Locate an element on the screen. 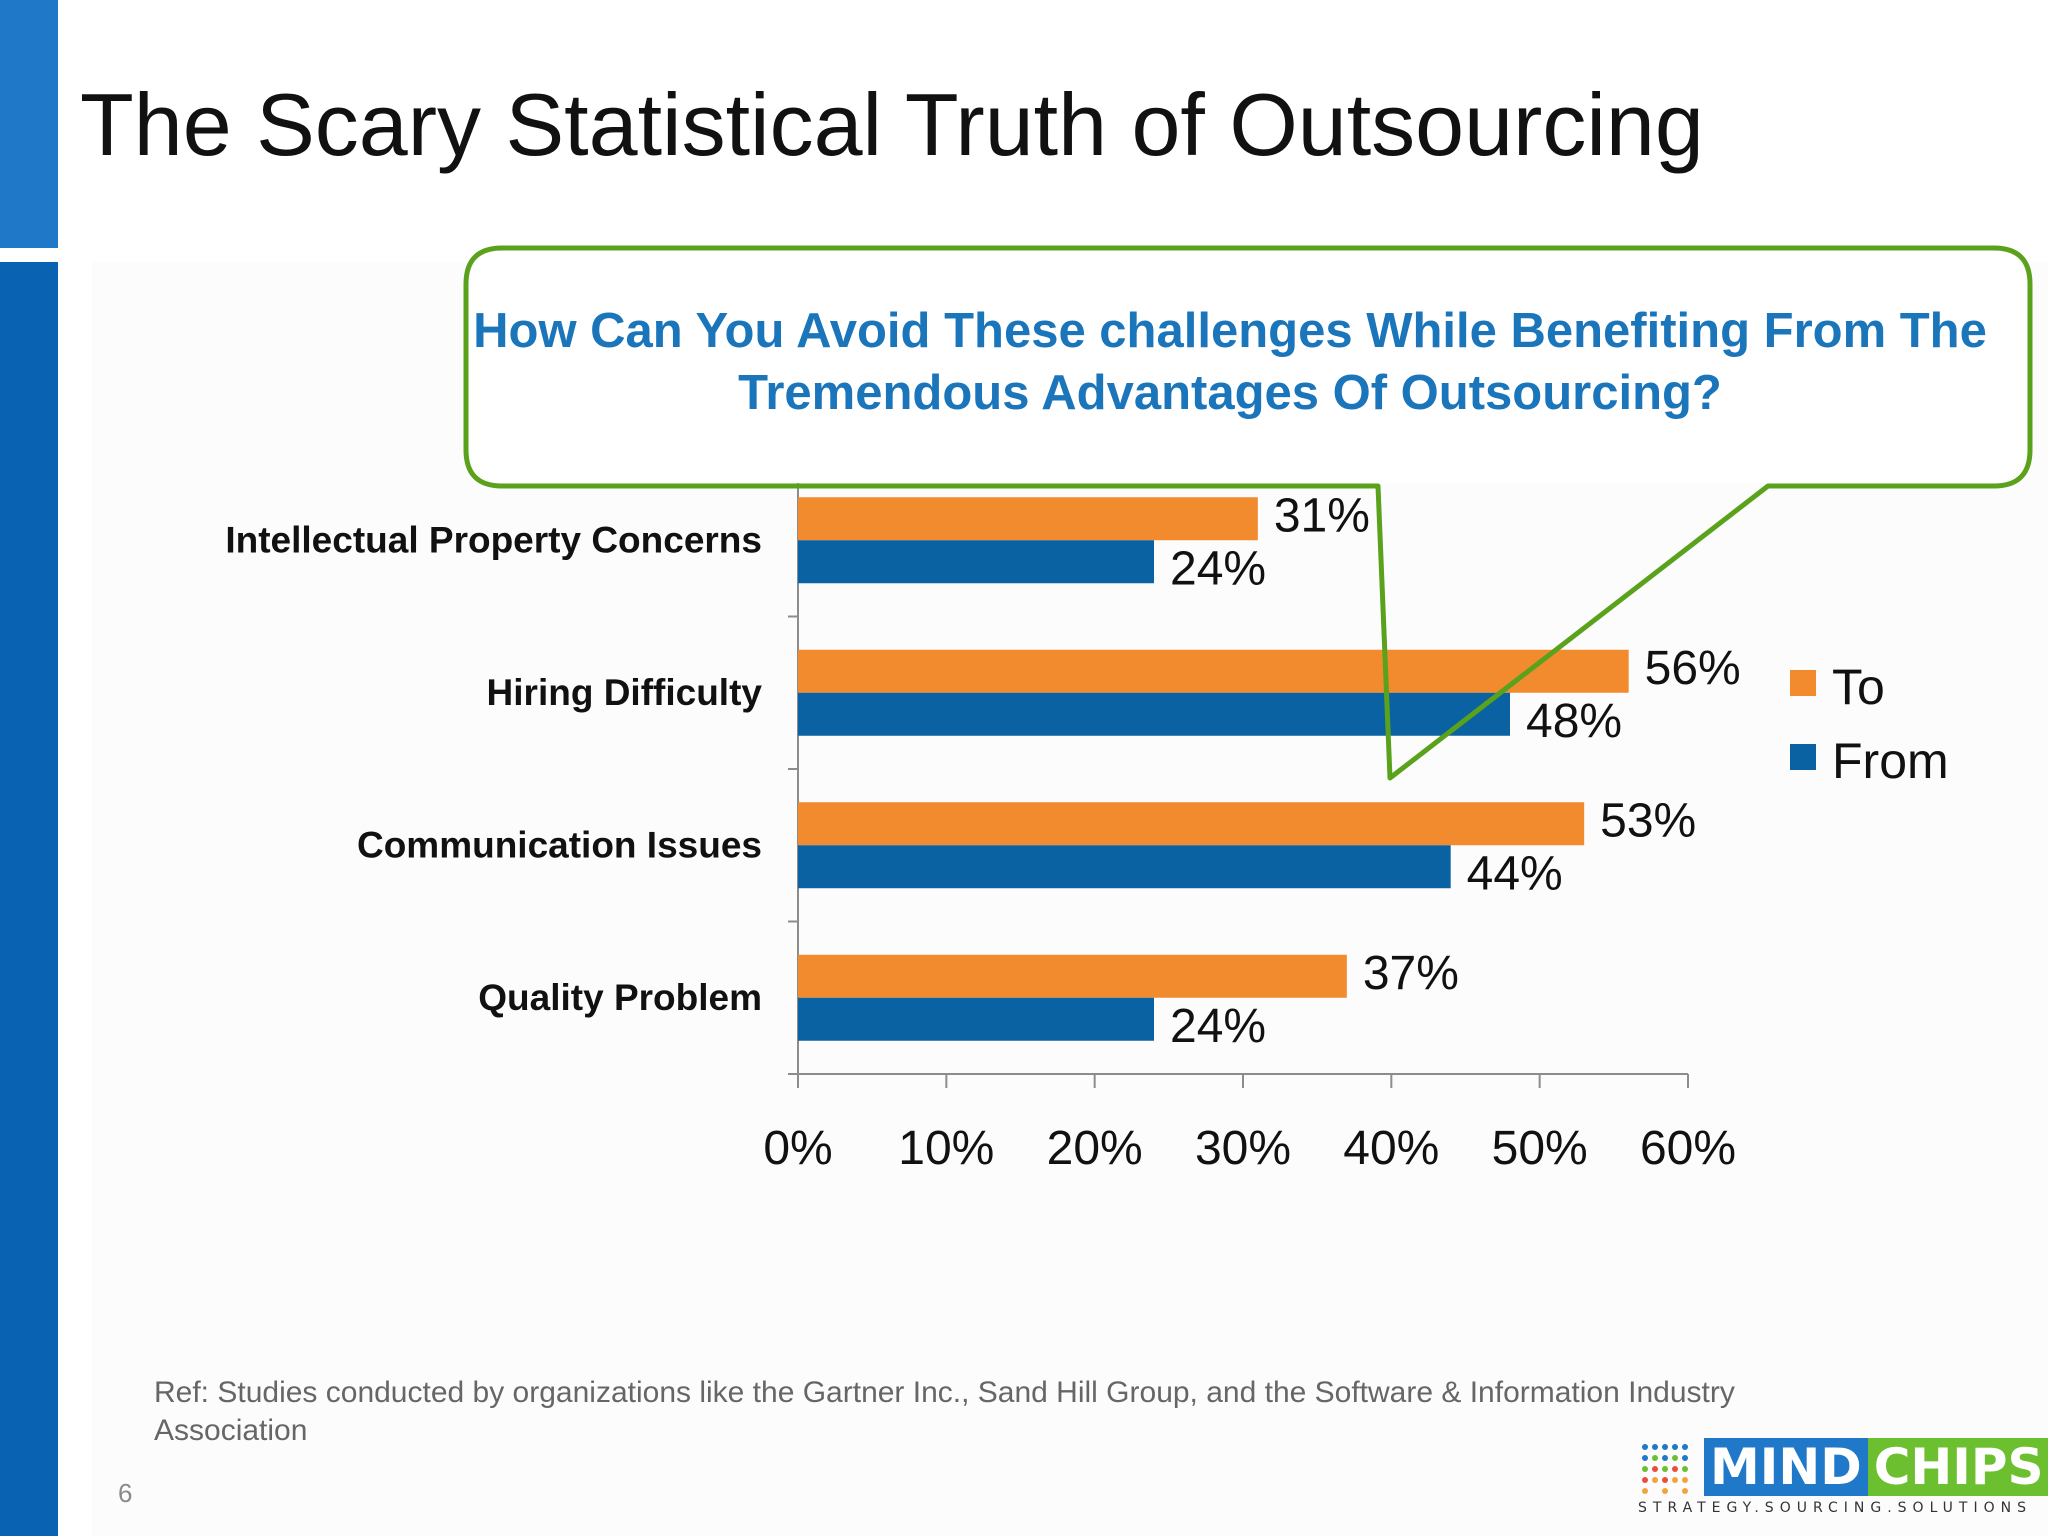  legend-label-to: To is located at coordinates (1858, 687).